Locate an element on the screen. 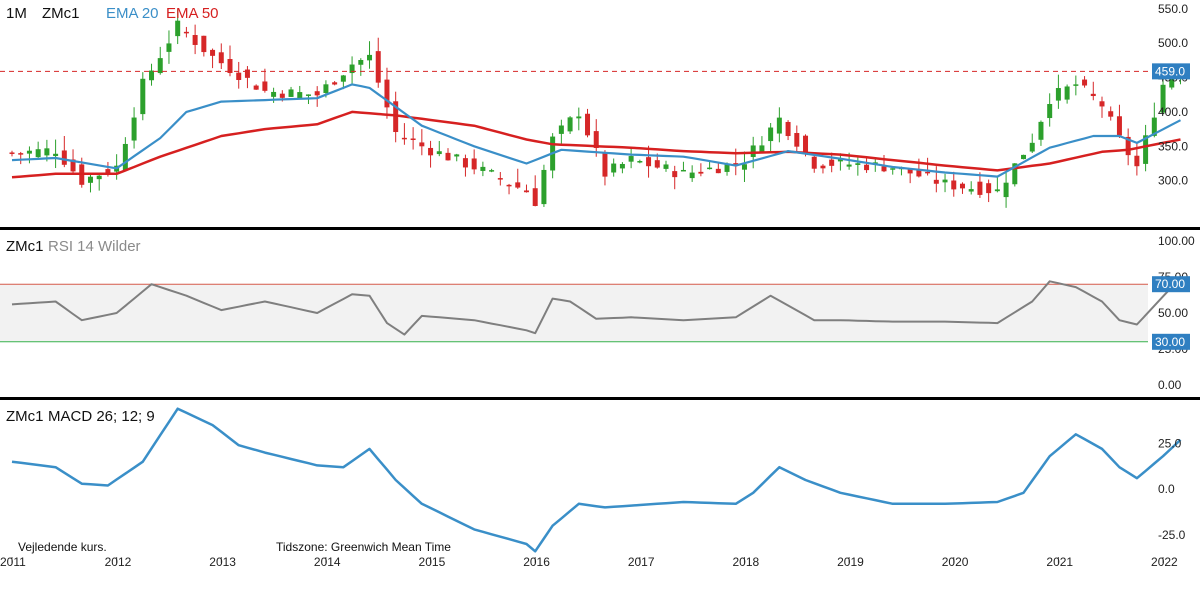  ema50-line is located at coordinates (596, 144).